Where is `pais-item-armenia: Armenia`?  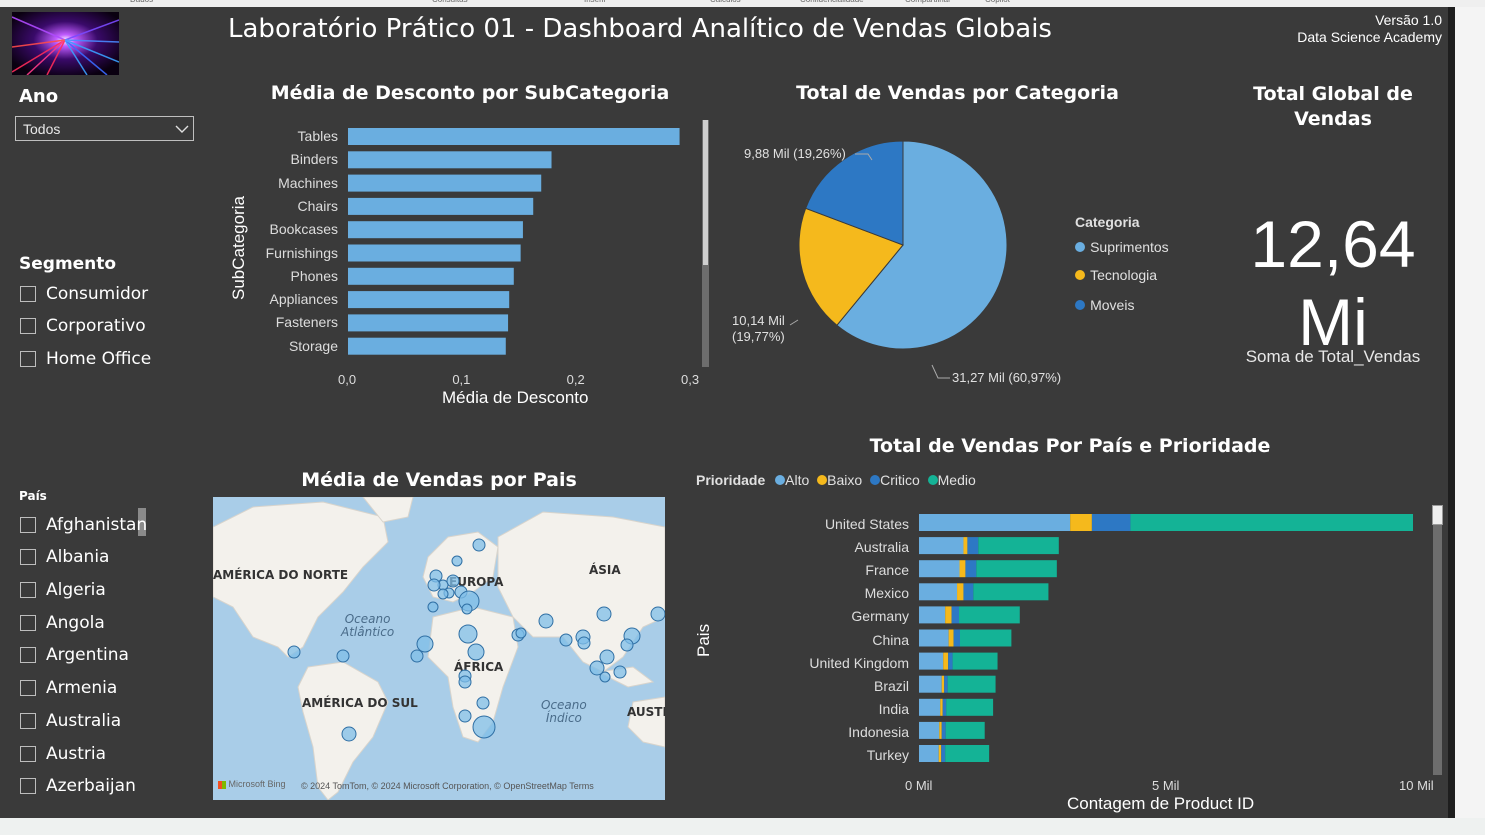
pais-item-armenia: Armenia is located at coordinates (82, 688).